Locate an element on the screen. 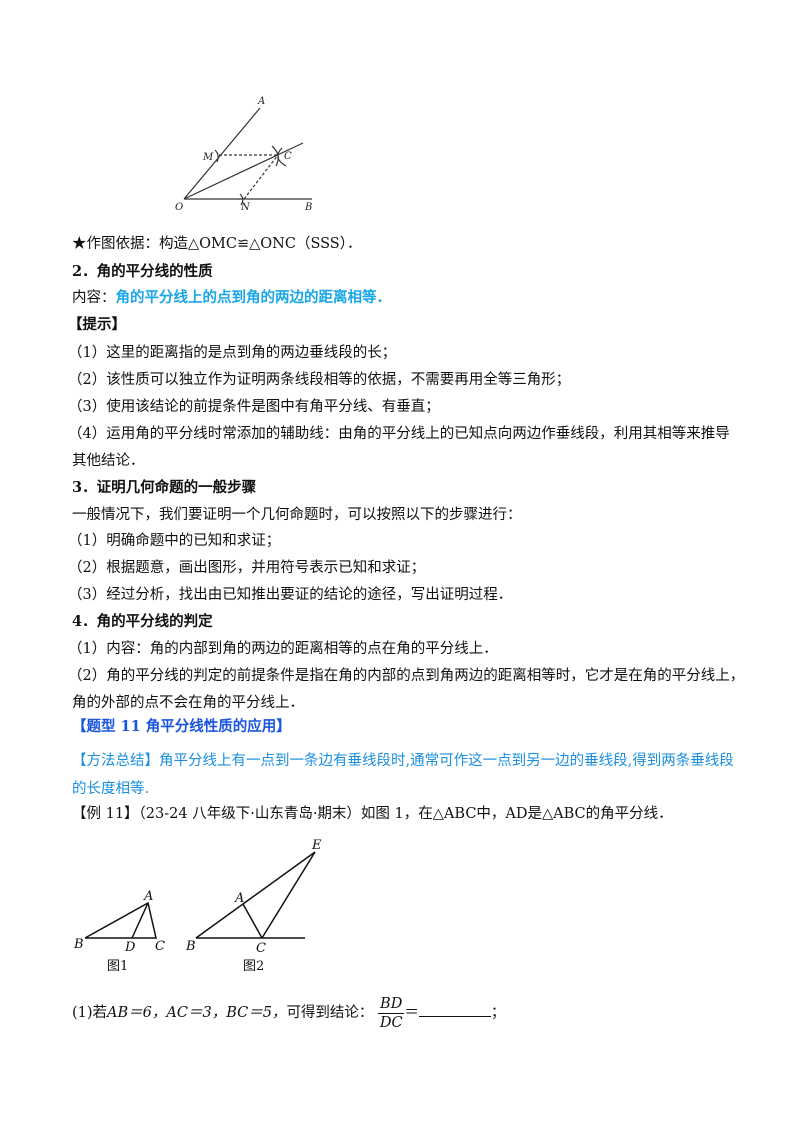 This screenshot has height=1132, width=800. fig1-label-B: B is located at coordinates (78, 944).